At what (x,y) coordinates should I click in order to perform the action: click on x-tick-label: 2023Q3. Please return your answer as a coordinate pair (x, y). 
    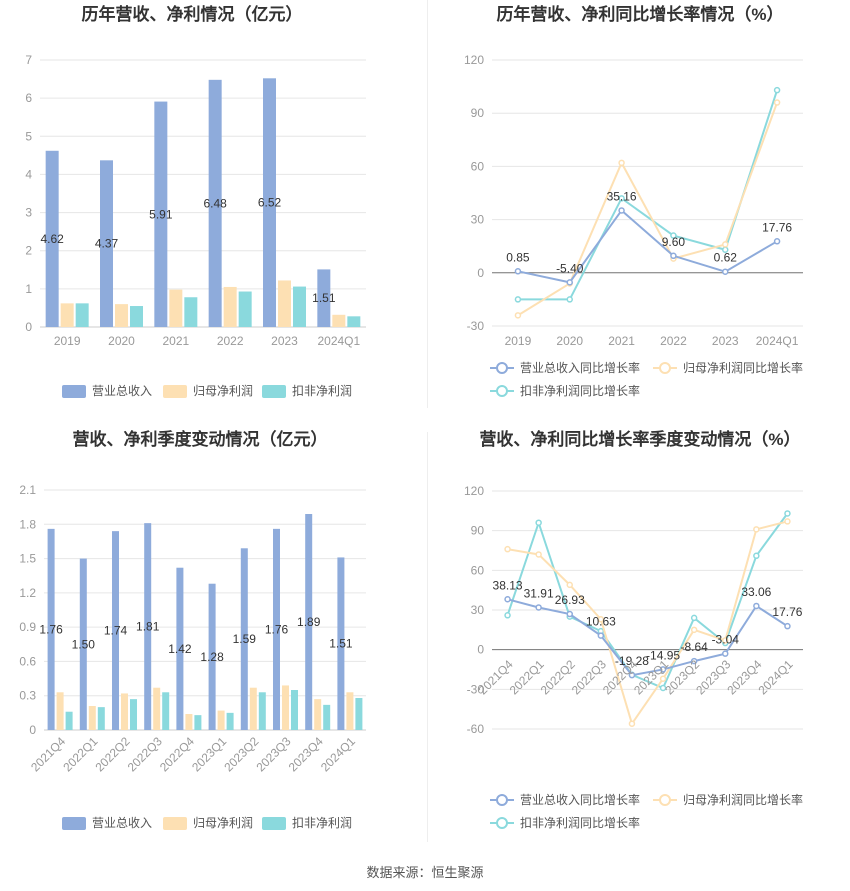
    Looking at the image, I should click on (274, 754).